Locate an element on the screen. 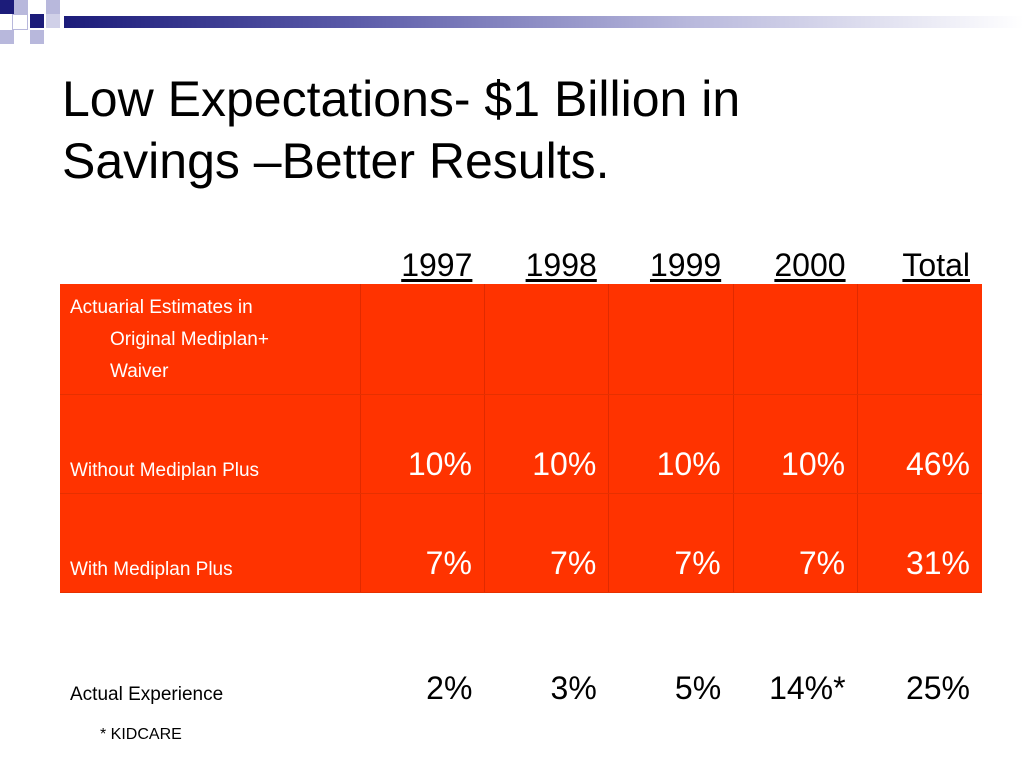  table-cell: 25% is located at coordinates (937, 688).